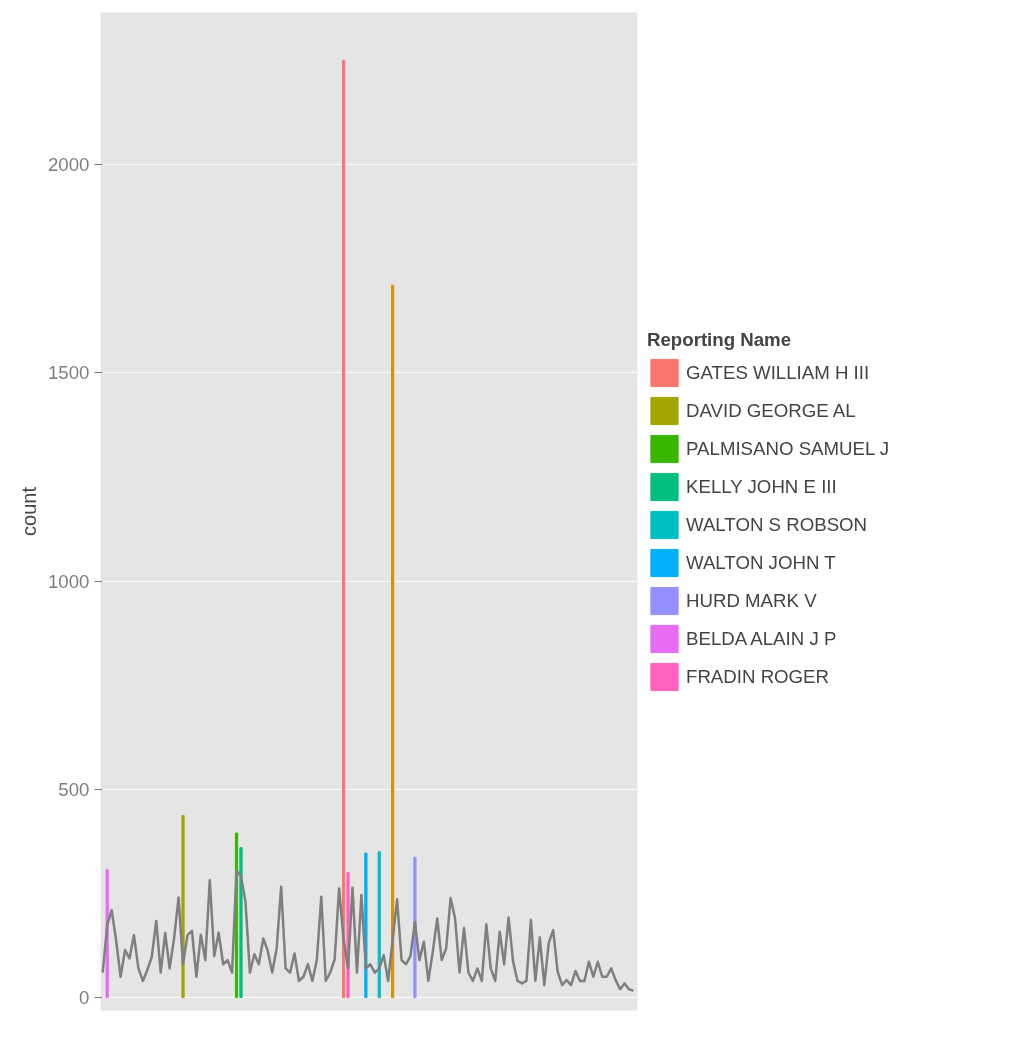 The image size is (1036, 1038). I want to click on y-tick-label: 2000, so click(69, 165).